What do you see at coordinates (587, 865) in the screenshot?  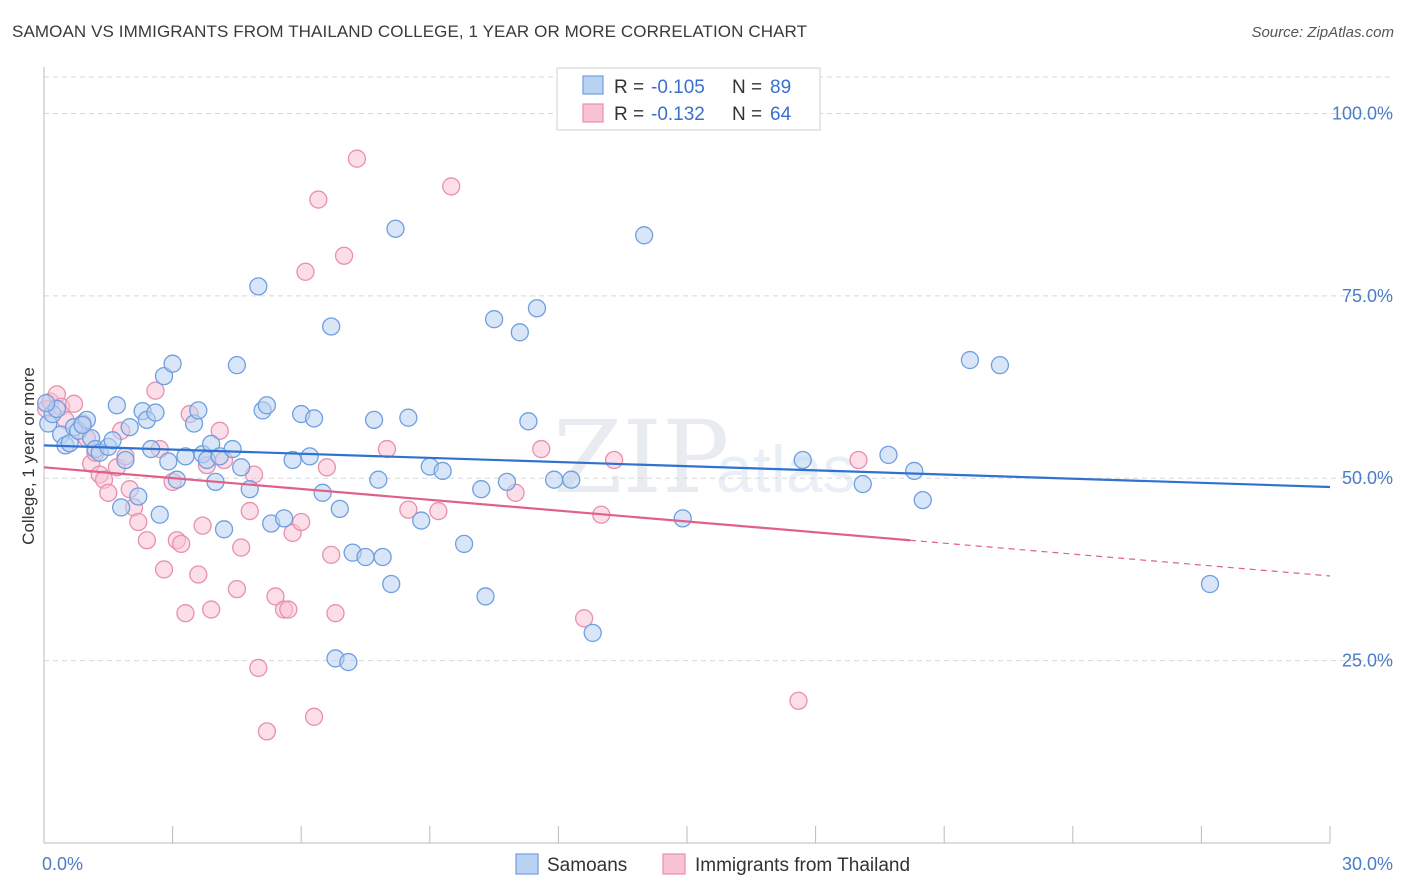 I see `legend-label-samoans: Samoans` at bounding box center [587, 865].